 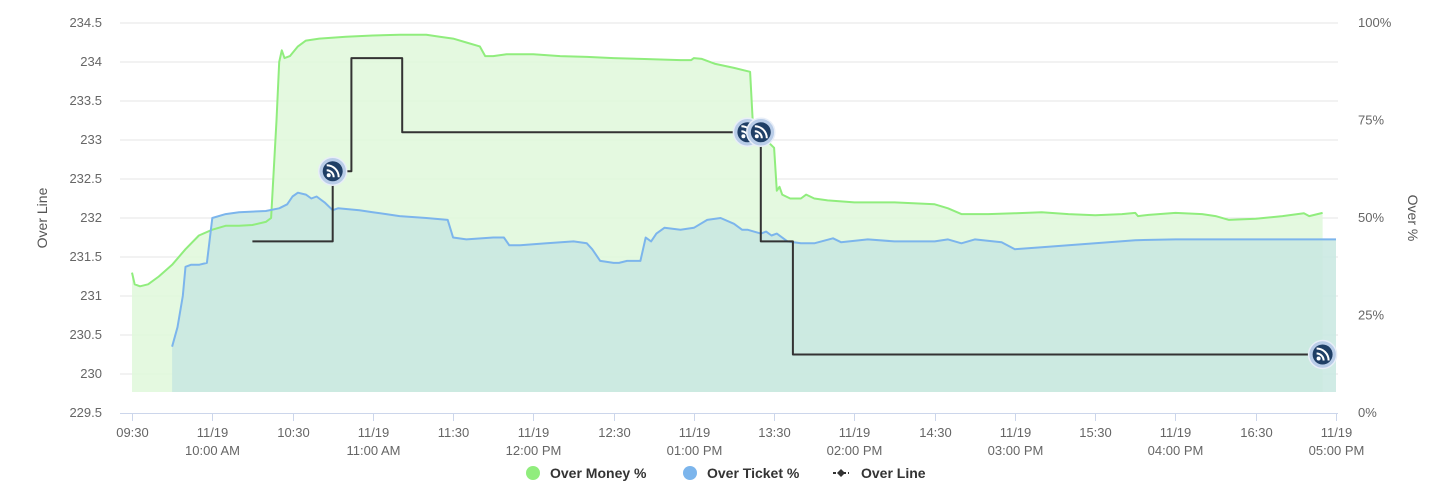 What do you see at coordinates (1095, 432) in the screenshot?
I see `x-tick-label: 15:30` at bounding box center [1095, 432].